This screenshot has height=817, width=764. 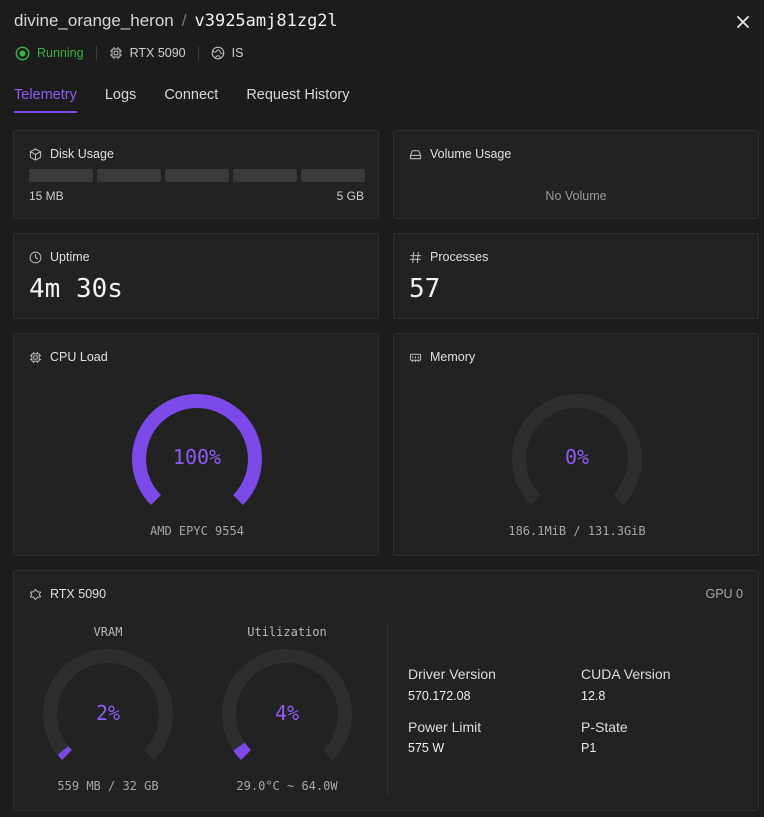 What do you see at coordinates (724, 594) in the screenshot?
I see `gpu-index: GPU 0` at bounding box center [724, 594].